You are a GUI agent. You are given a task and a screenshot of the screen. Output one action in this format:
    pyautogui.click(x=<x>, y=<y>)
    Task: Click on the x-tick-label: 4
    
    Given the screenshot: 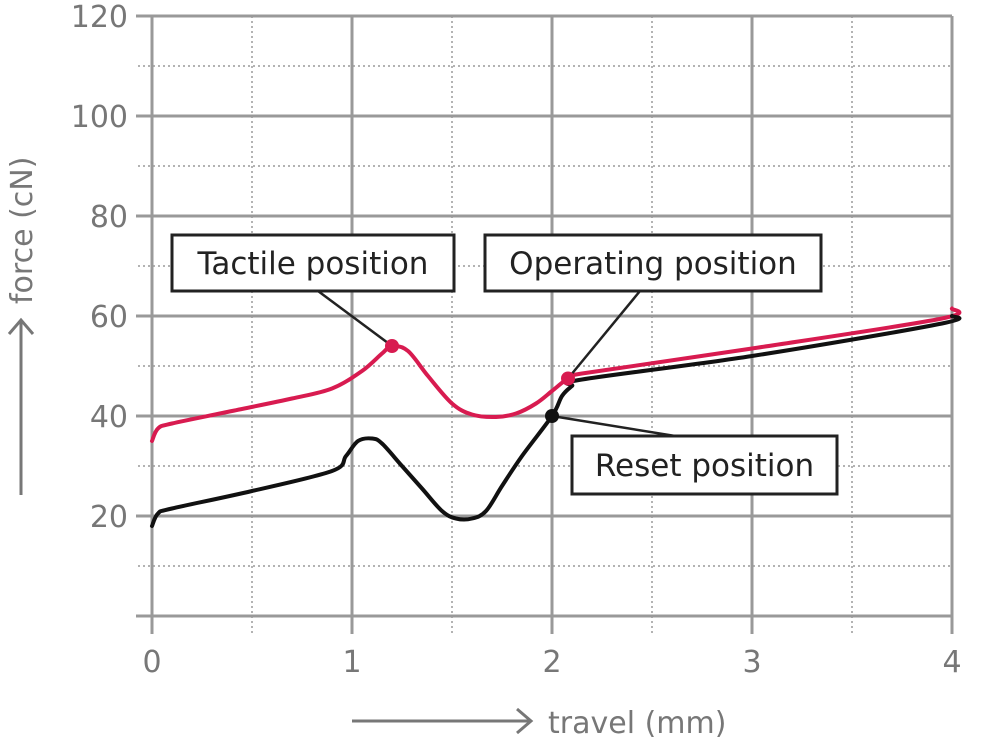 What is the action you would take?
    pyautogui.click(x=951, y=662)
    